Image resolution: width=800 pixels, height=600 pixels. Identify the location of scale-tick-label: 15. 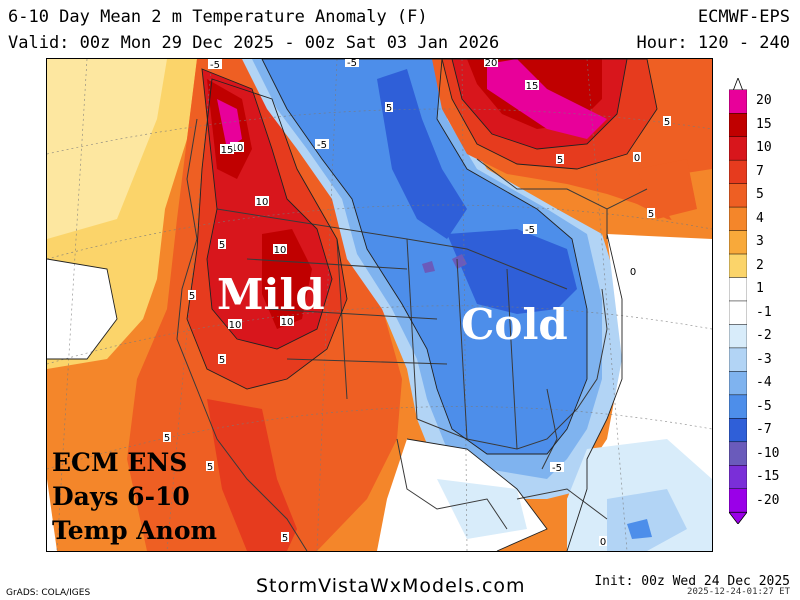
(764, 124).